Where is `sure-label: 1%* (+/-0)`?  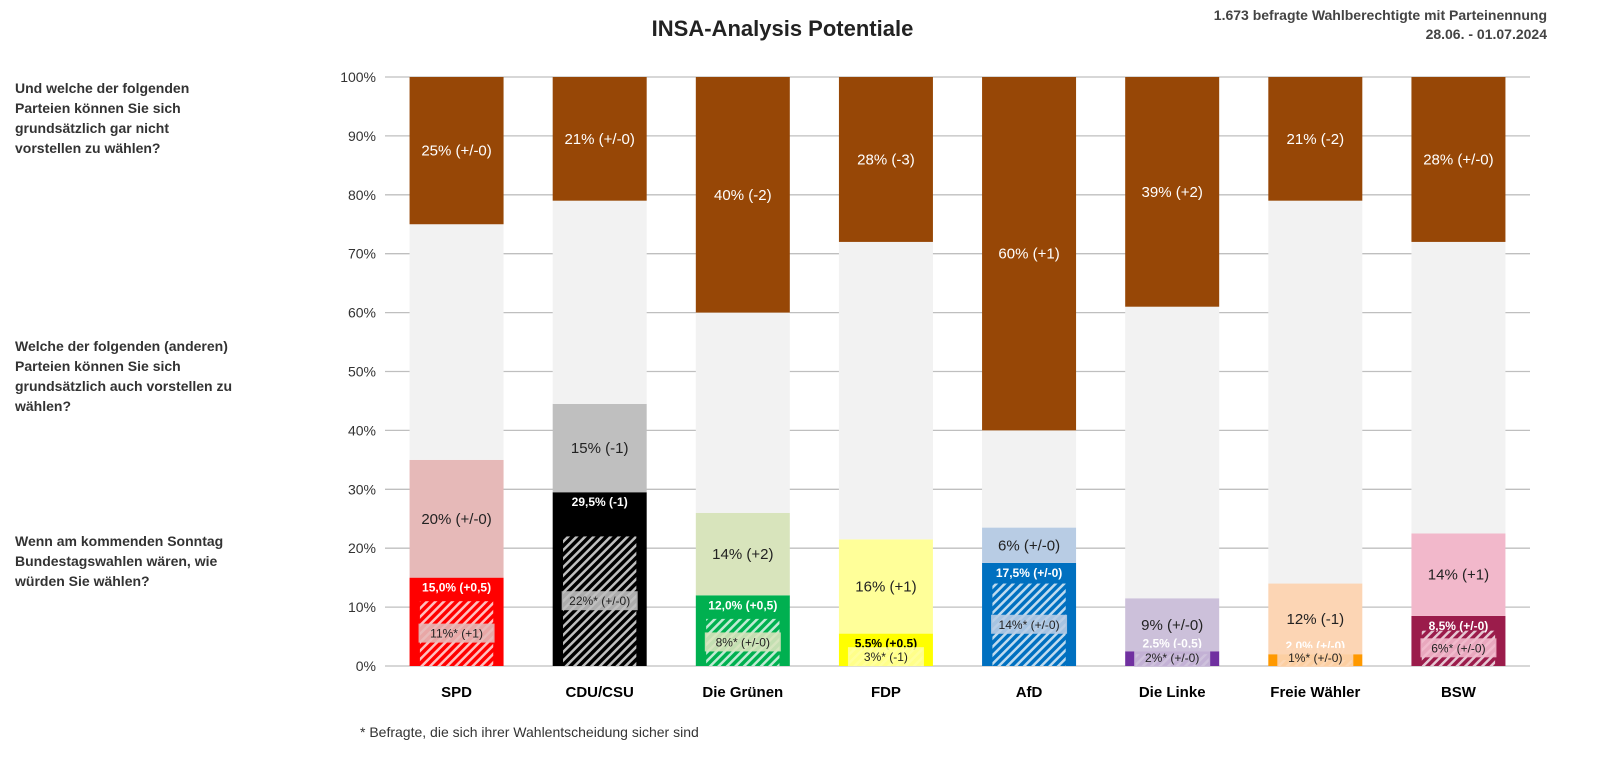 sure-label: 1%* (+/-0) is located at coordinates (1315, 658).